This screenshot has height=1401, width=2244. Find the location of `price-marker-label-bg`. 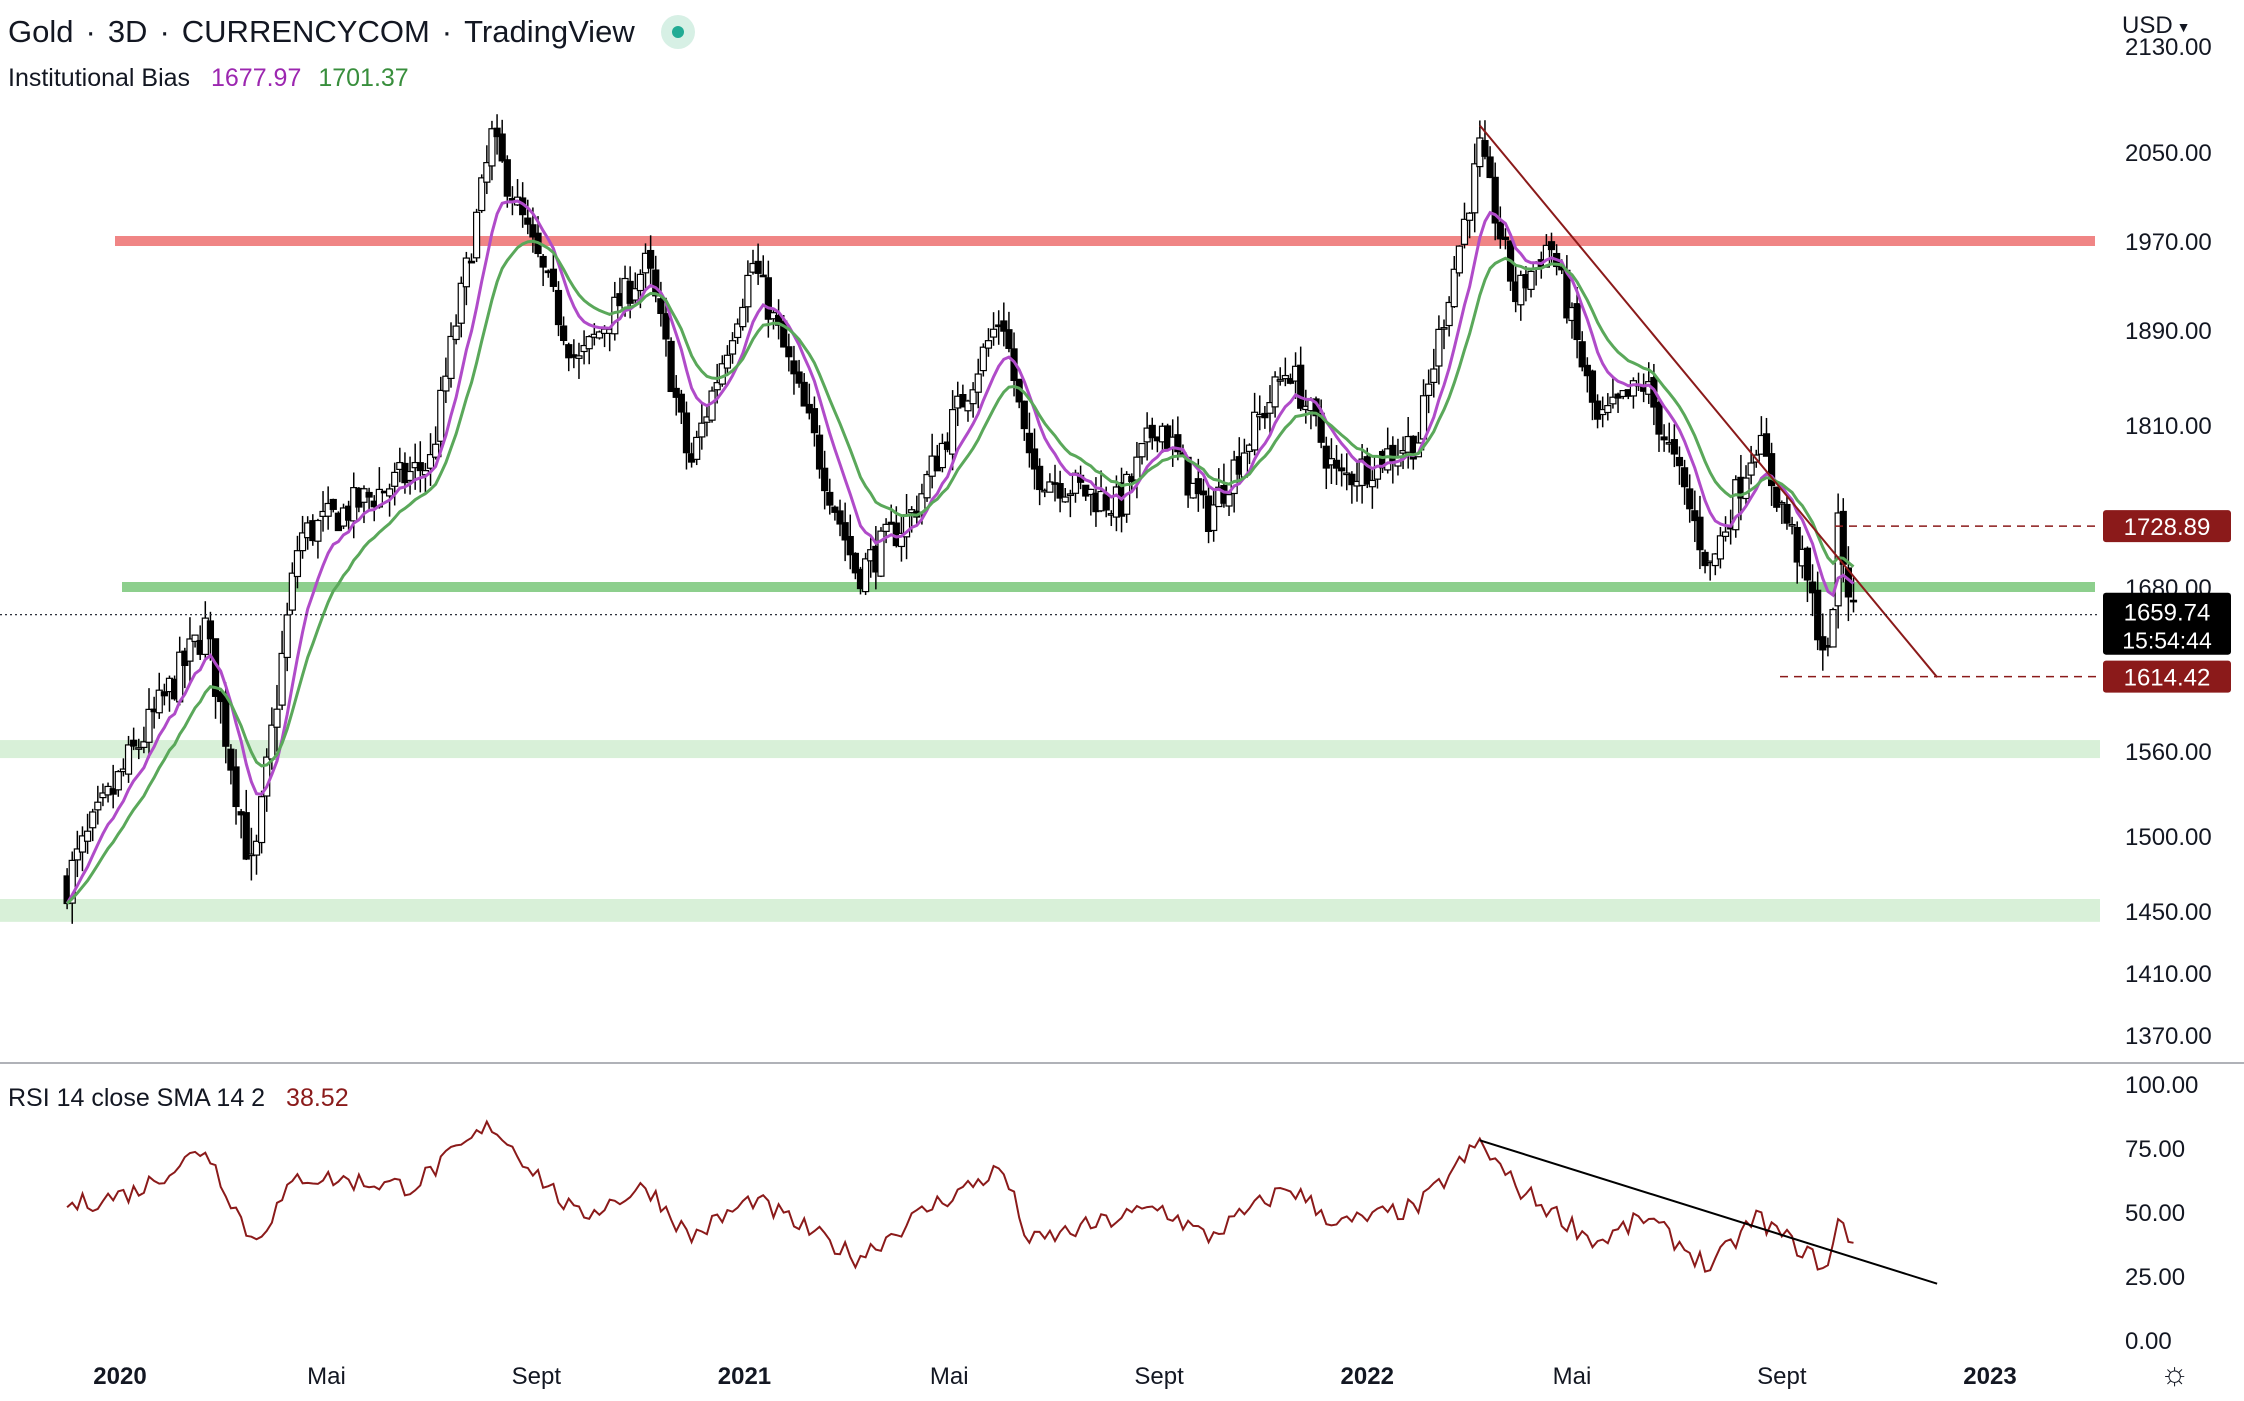

price-marker-label-bg is located at coordinates (2167, 676).